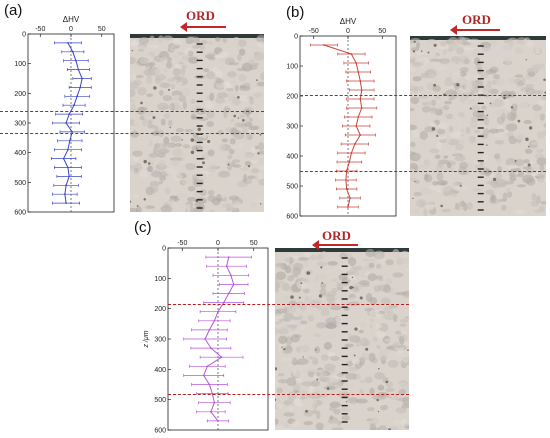  Describe the element at coordinates (143, 227) in the screenshot. I see `panel-c-tag: (c)` at that location.